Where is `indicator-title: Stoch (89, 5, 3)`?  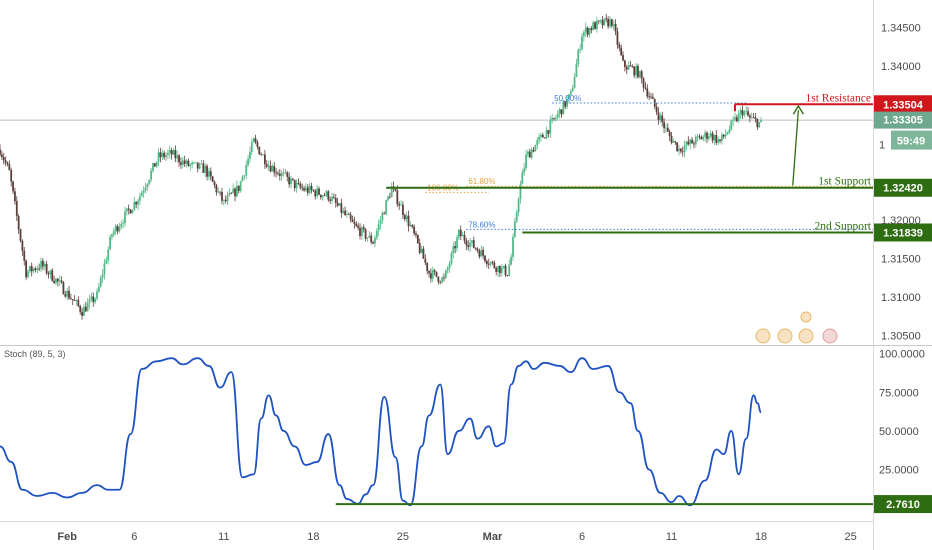
indicator-title: Stoch (89, 5, 3) is located at coordinates (35, 354).